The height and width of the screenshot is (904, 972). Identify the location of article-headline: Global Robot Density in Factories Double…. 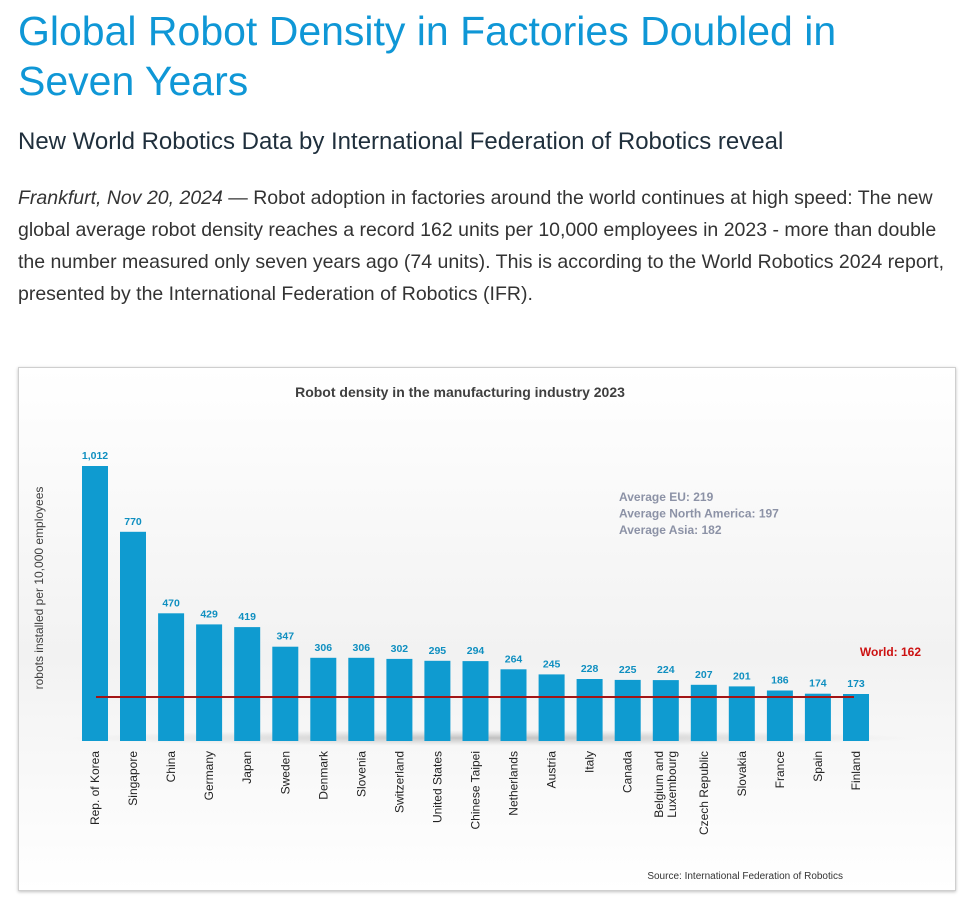
(427, 56).